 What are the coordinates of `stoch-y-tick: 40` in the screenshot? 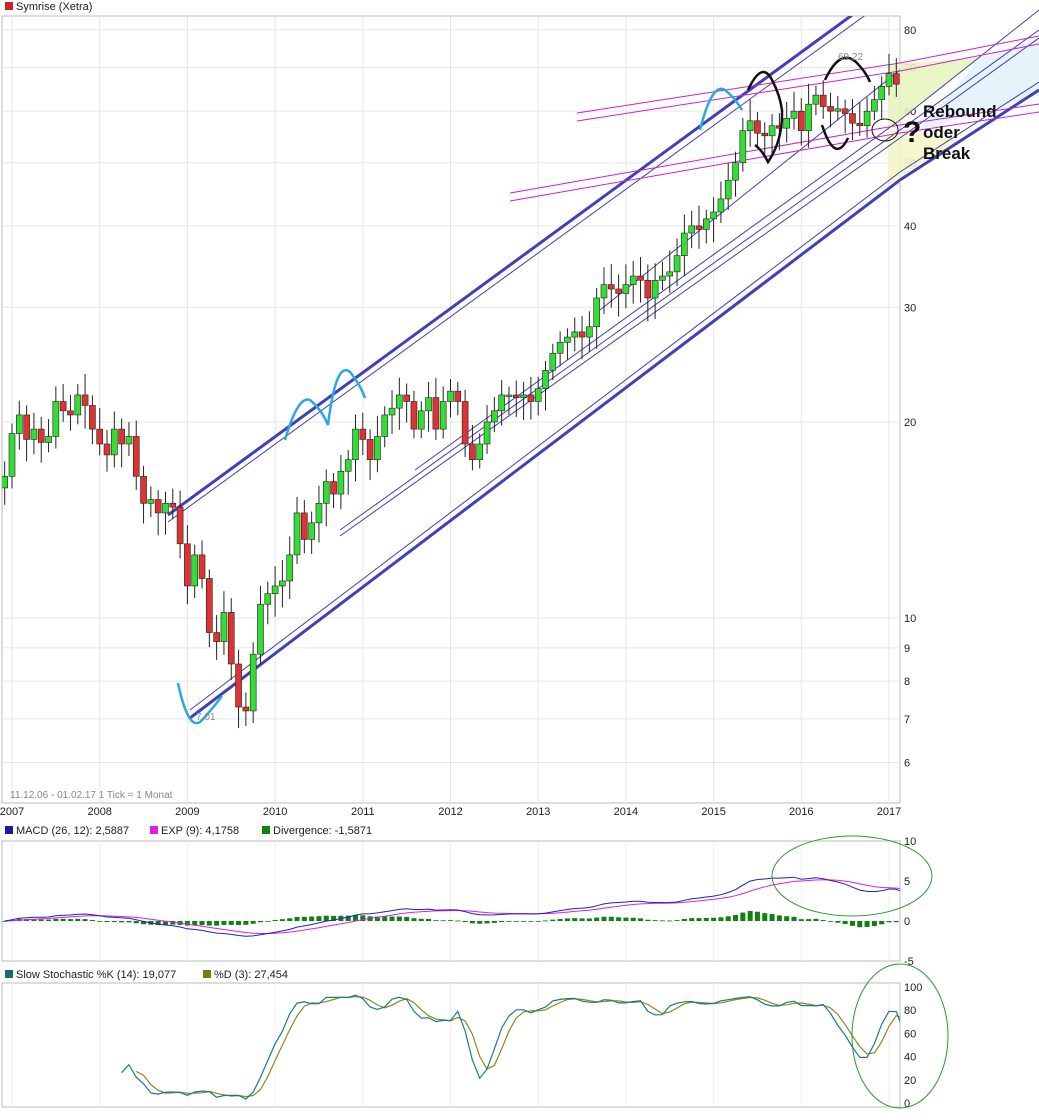 It's located at (910, 1058).